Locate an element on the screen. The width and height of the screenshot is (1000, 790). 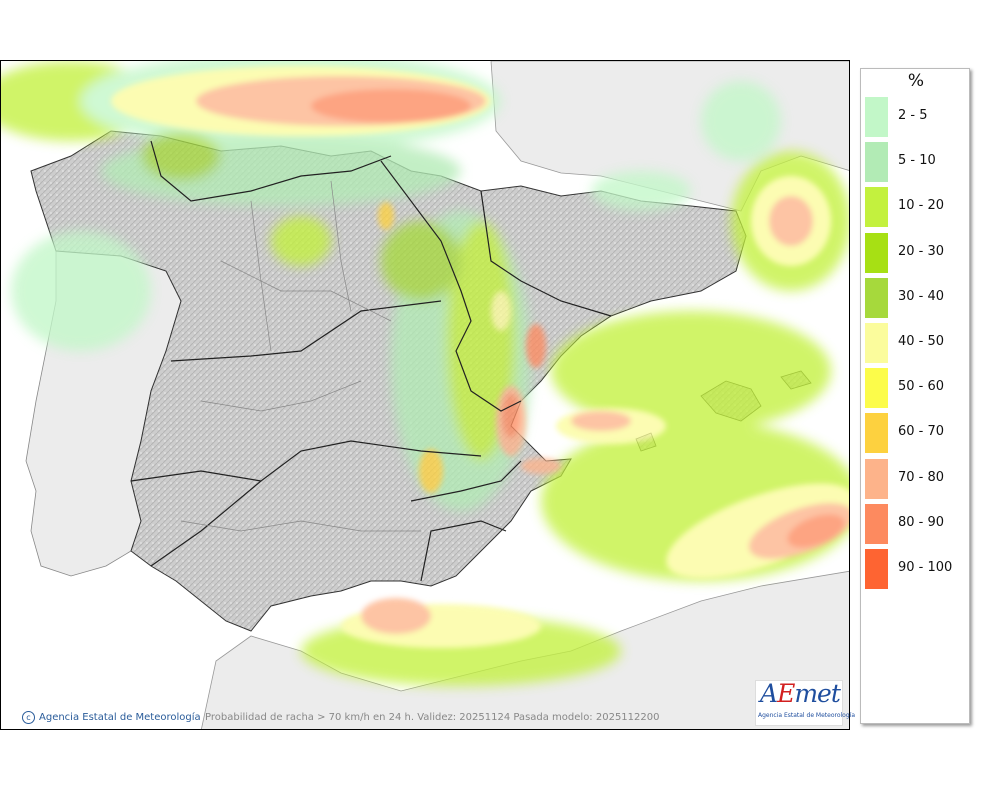
legend-item: 40 - 50 is located at coordinates (917, 342).